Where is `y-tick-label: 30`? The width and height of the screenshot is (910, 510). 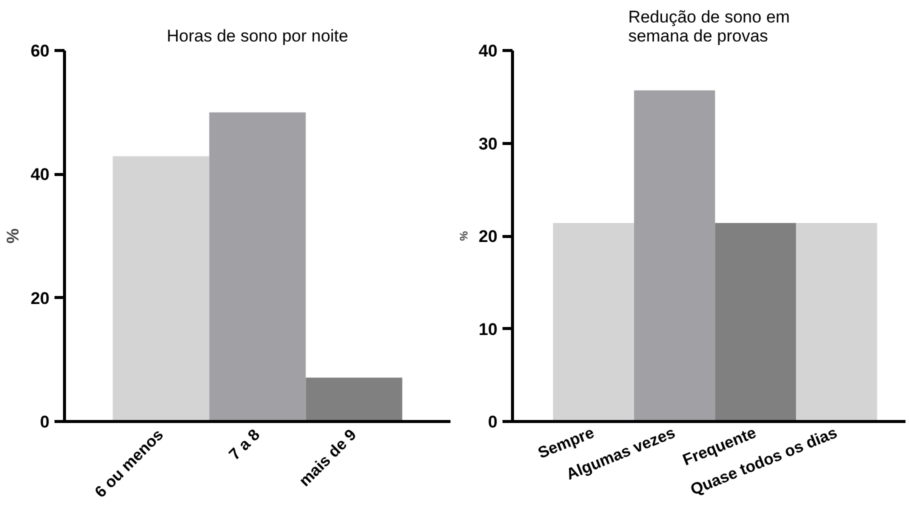 y-tick-label: 30 is located at coordinates (488, 144).